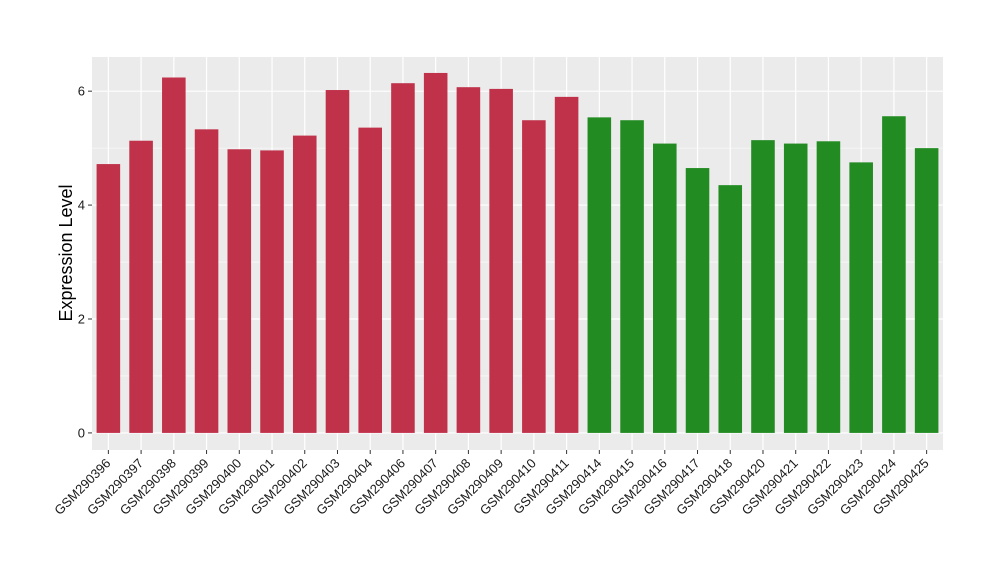 The image size is (1000, 580). Describe the element at coordinates (828, 287) in the screenshot. I see `bar-GSM290422` at that location.